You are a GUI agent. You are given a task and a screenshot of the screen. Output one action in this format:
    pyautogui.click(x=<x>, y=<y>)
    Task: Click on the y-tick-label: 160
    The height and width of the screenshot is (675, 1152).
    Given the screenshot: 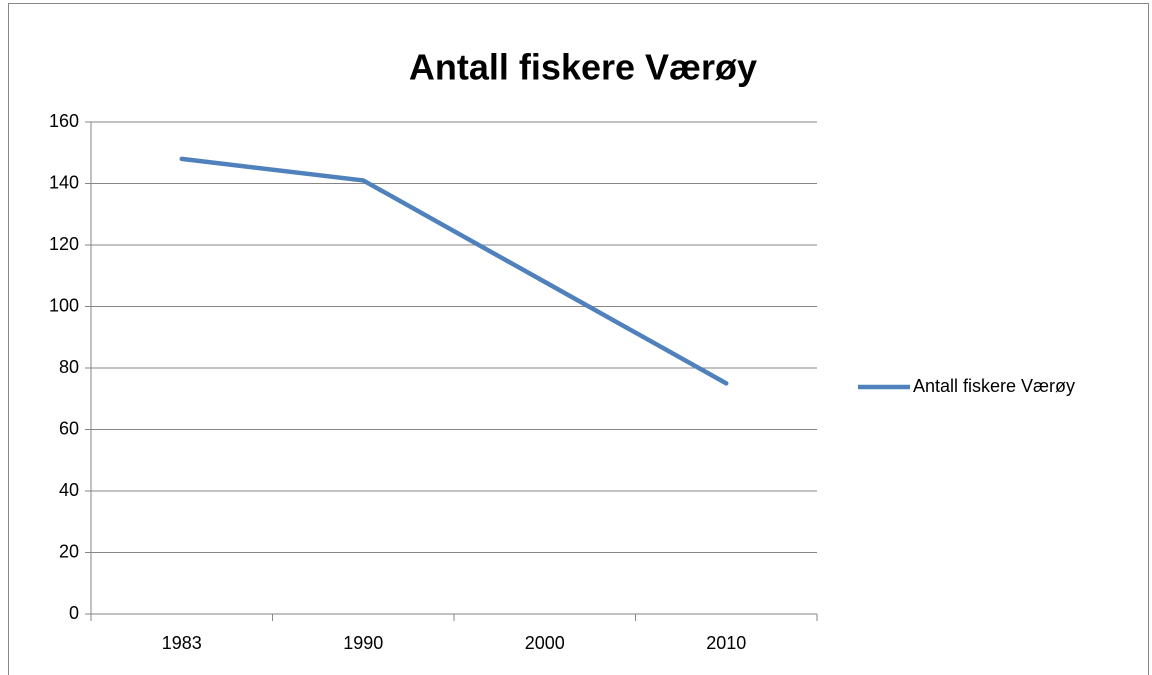 What is the action you would take?
    pyautogui.click(x=64, y=121)
    